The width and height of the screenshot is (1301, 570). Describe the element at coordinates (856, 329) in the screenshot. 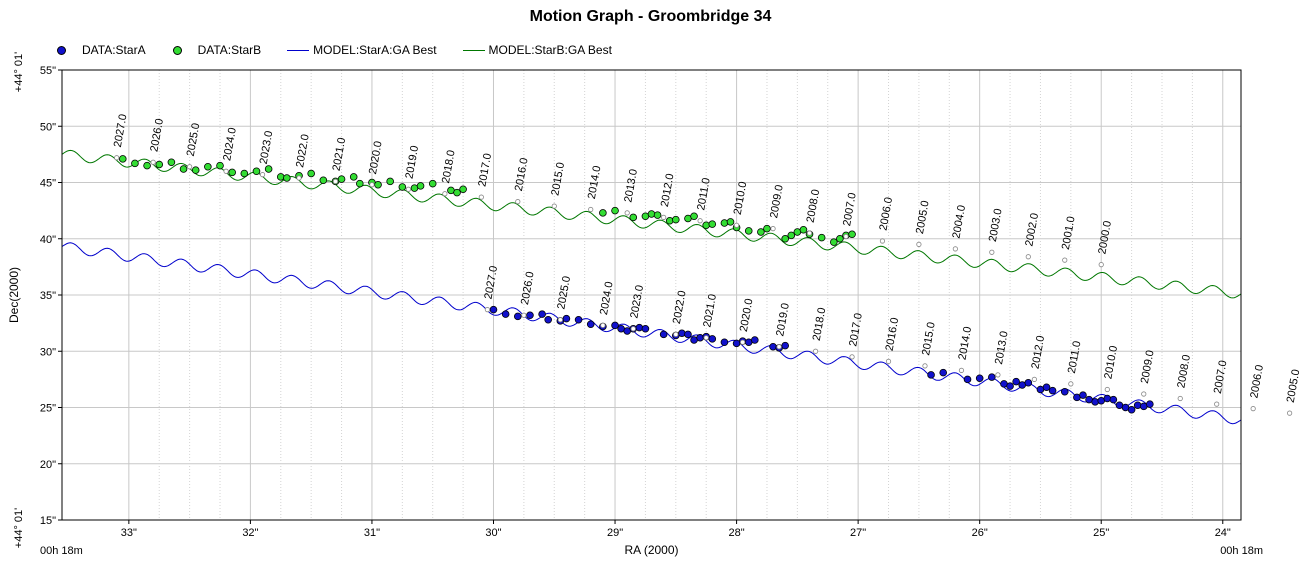

I see `epoch-label-stara: 2017.0` at that location.